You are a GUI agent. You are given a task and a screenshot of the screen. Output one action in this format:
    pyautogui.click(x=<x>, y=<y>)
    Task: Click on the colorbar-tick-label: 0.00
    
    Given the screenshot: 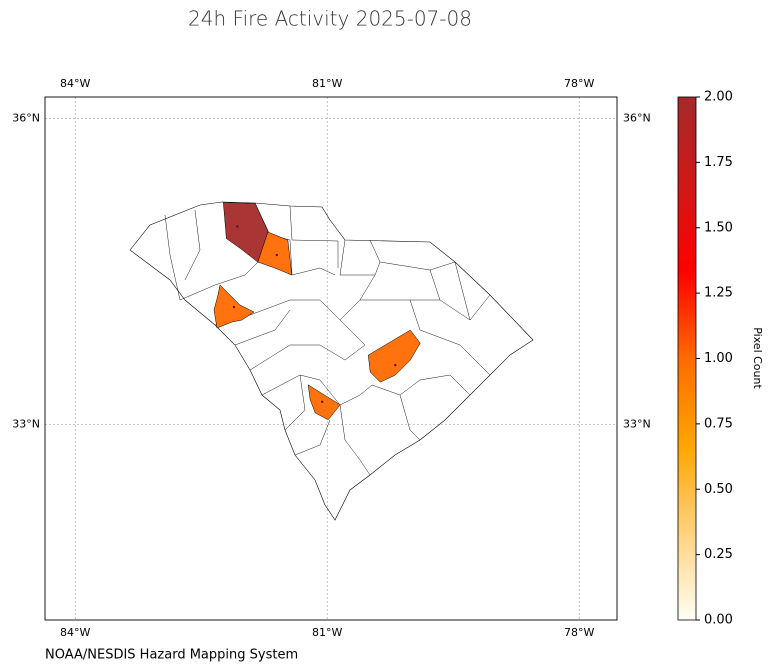 What is the action you would take?
    pyautogui.click(x=718, y=620)
    